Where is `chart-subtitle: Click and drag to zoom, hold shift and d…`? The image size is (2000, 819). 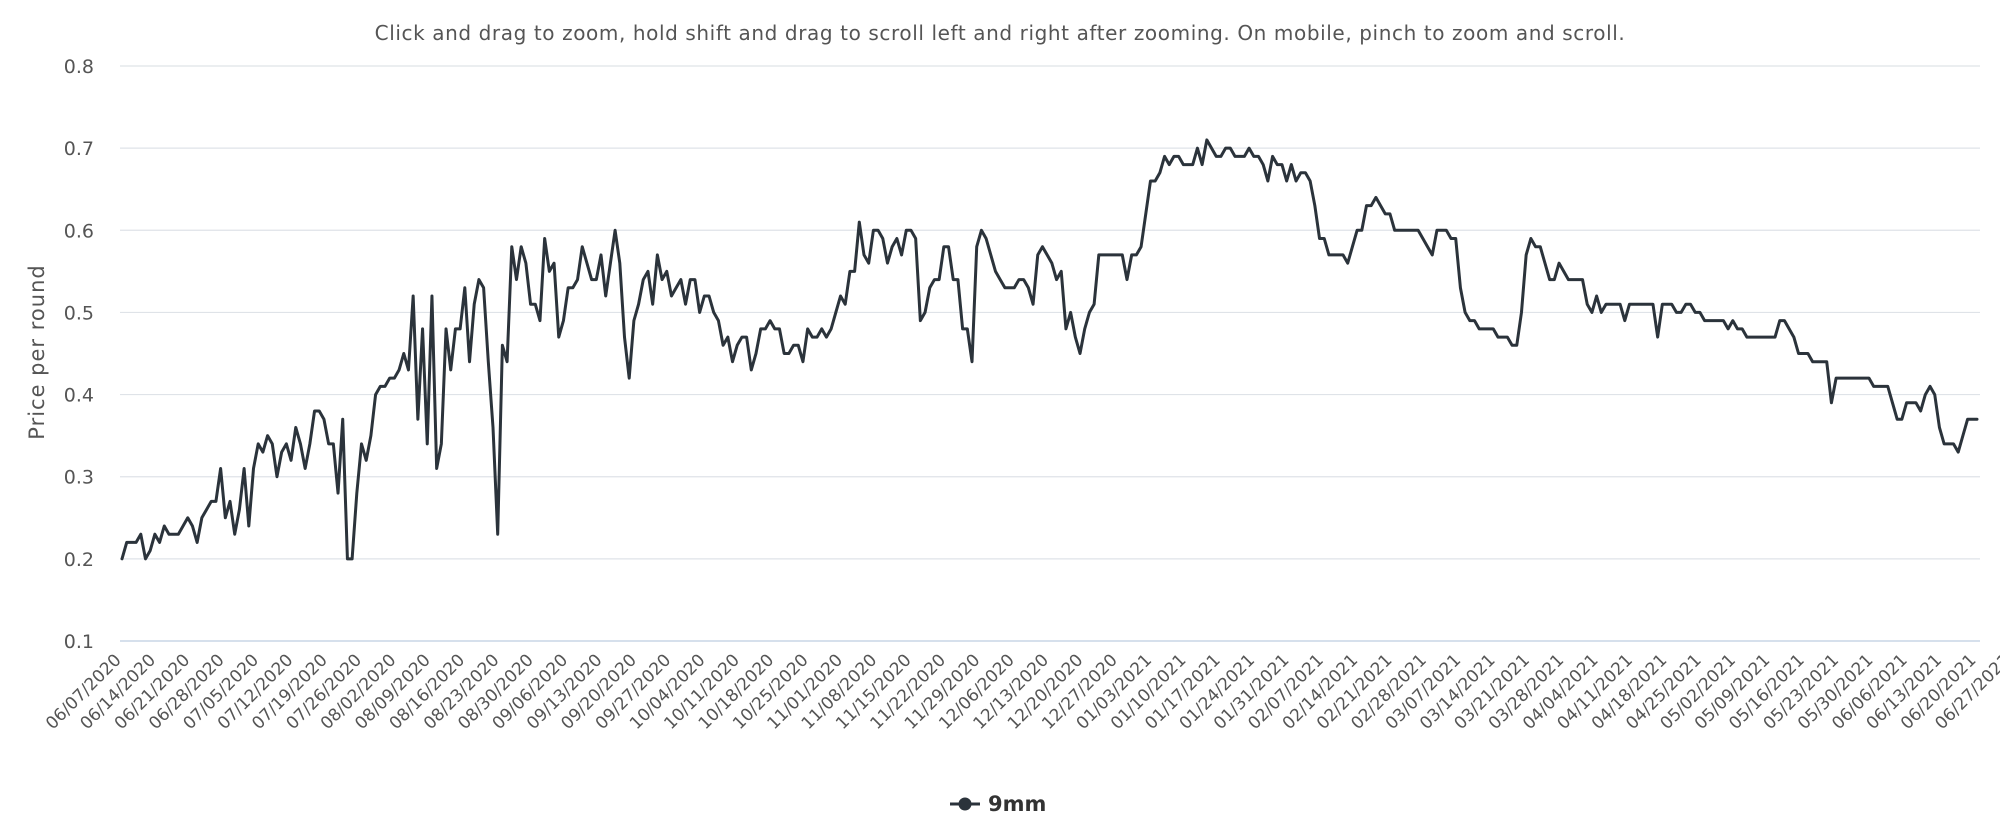
chart-subtitle: Click and drag to zoom, hold shift and d… is located at coordinates (1000, 33).